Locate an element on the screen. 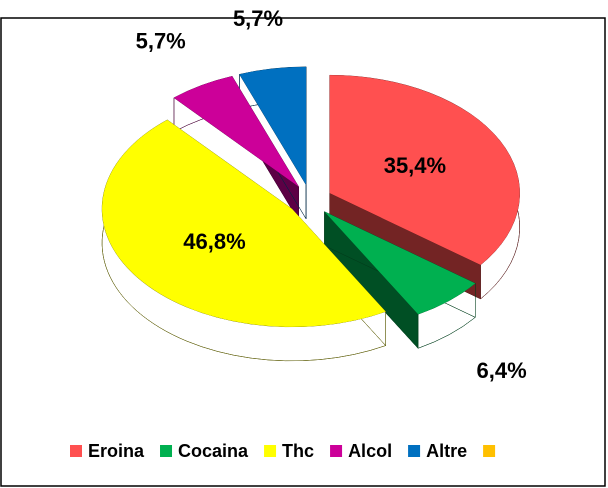 The image size is (608, 488). legend-label: Alcol is located at coordinates (370, 451).